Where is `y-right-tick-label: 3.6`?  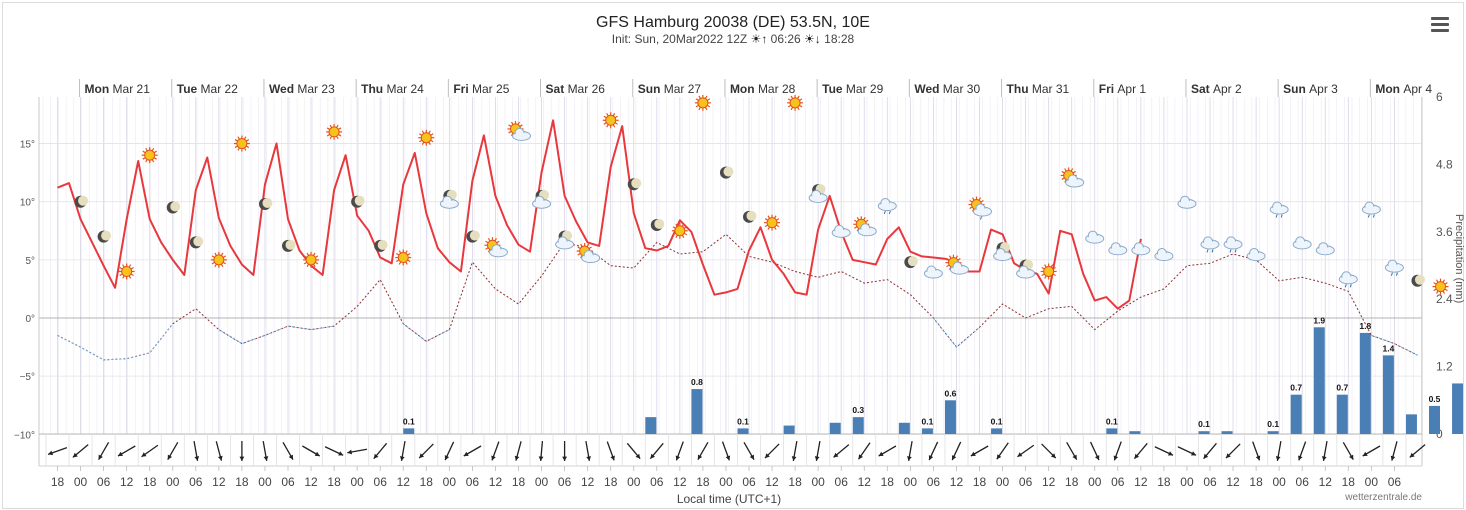
y-right-tick-label: 3.6 is located at coordinates (1444, 232).